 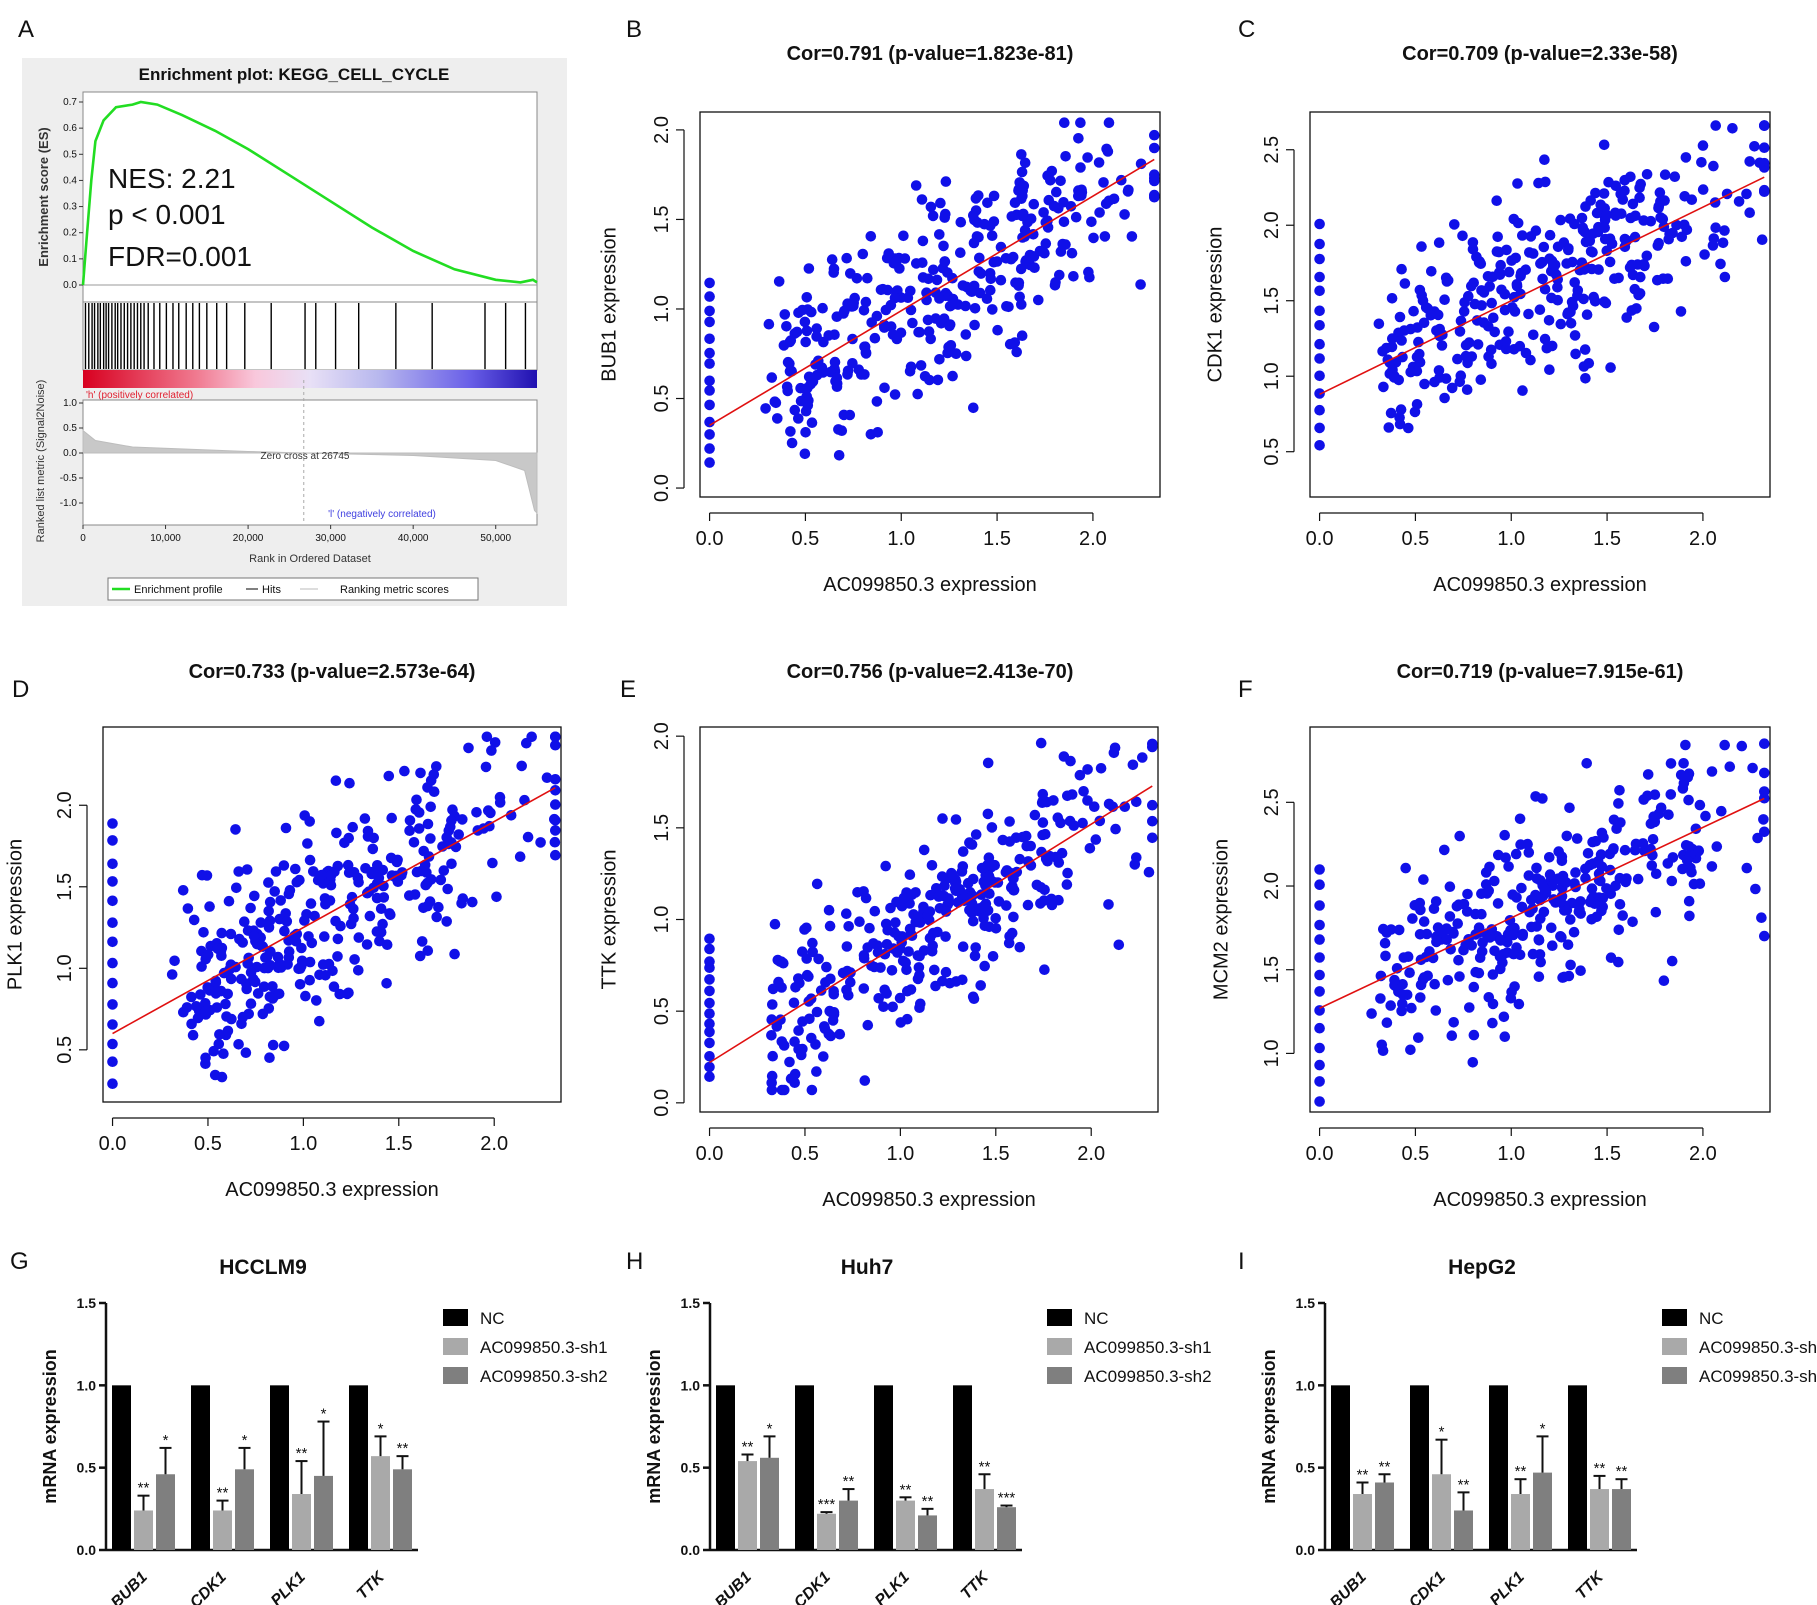 I want to click on y-tick-label: 0.5, so click(x=1306, y=1468).